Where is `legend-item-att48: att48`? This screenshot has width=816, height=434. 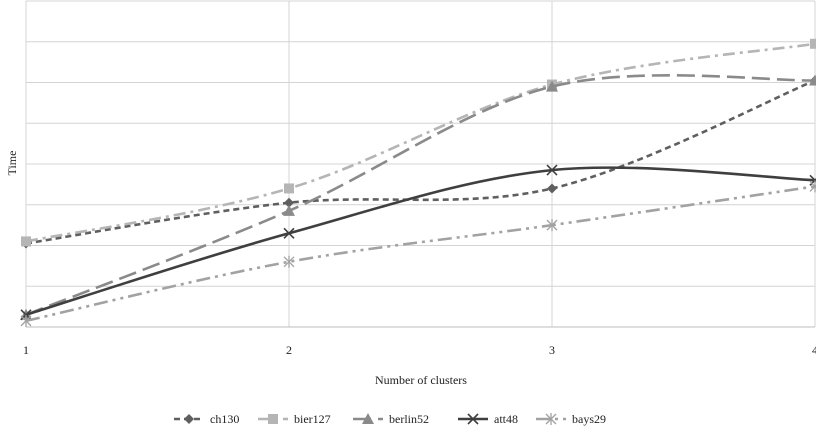 legend-item-att48: att48 is located at coordinates (488, 419).